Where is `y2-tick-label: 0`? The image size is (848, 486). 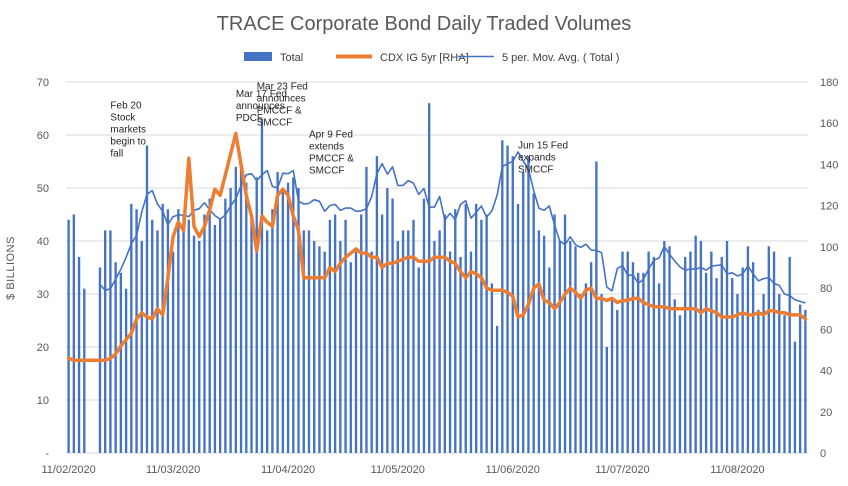 y2-tick-label: 0 is located at coordinates (823, 454).